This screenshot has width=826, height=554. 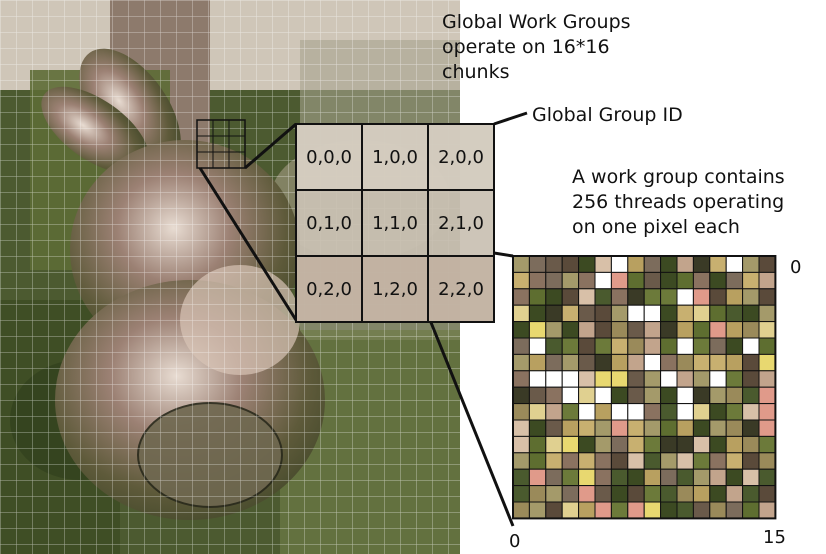 I want to click on group-id-1-1: 1,1,0, so click(x=395, y=223).